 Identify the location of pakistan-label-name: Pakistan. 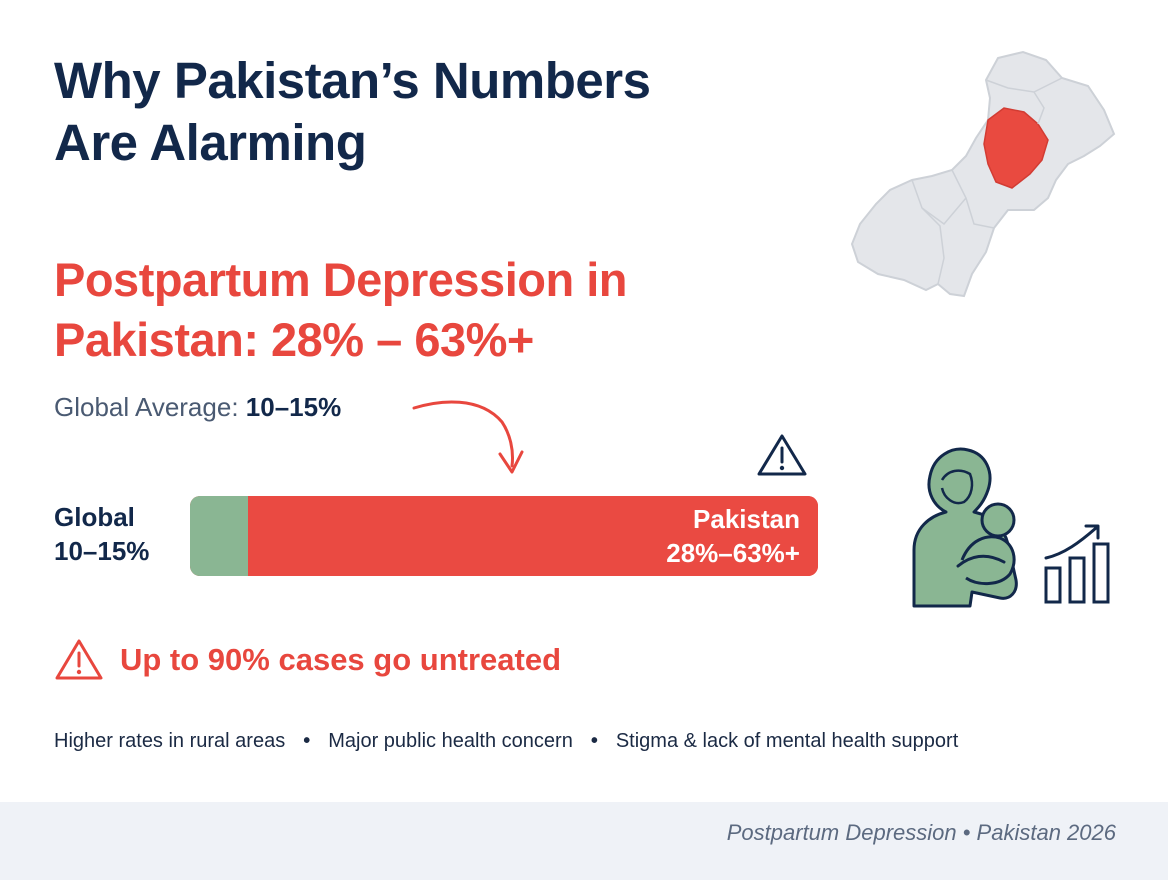
(746, 519).